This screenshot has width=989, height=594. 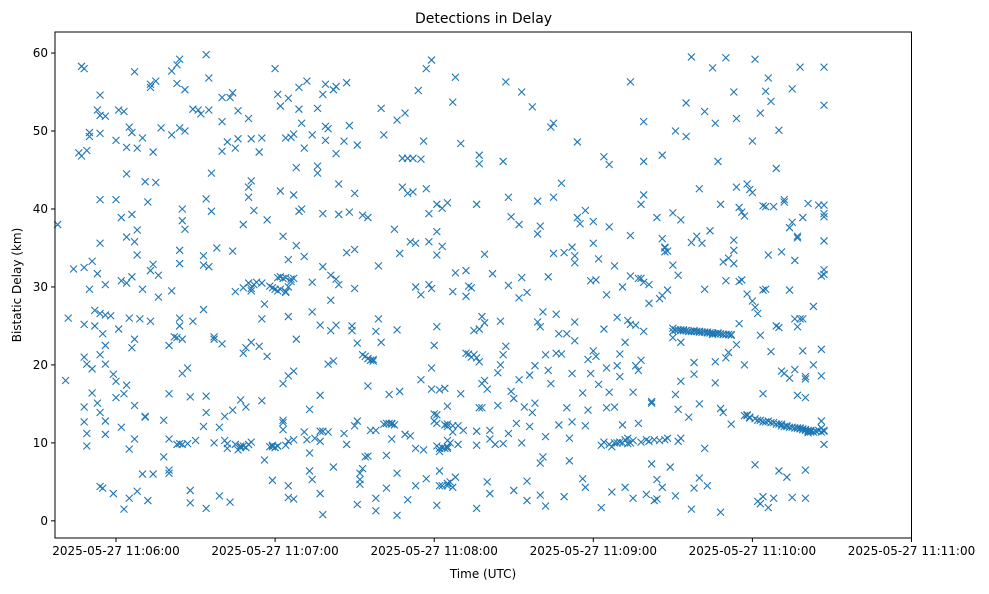 I want to click on y-tick-label: 60, so click(x=40, y=53).